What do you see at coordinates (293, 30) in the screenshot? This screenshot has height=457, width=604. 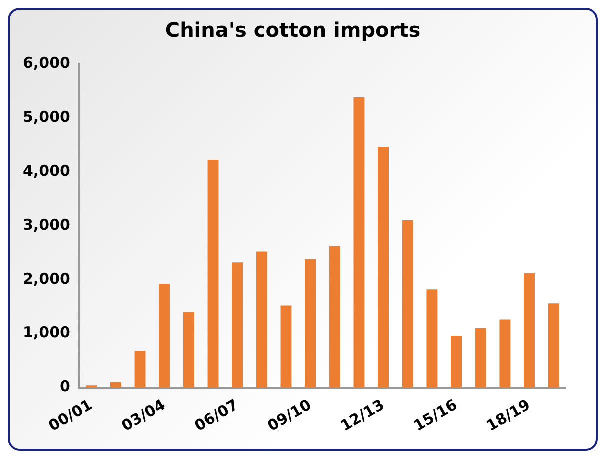 I see `chart-title: China's cotton imports` at bounding box center [293, 30].